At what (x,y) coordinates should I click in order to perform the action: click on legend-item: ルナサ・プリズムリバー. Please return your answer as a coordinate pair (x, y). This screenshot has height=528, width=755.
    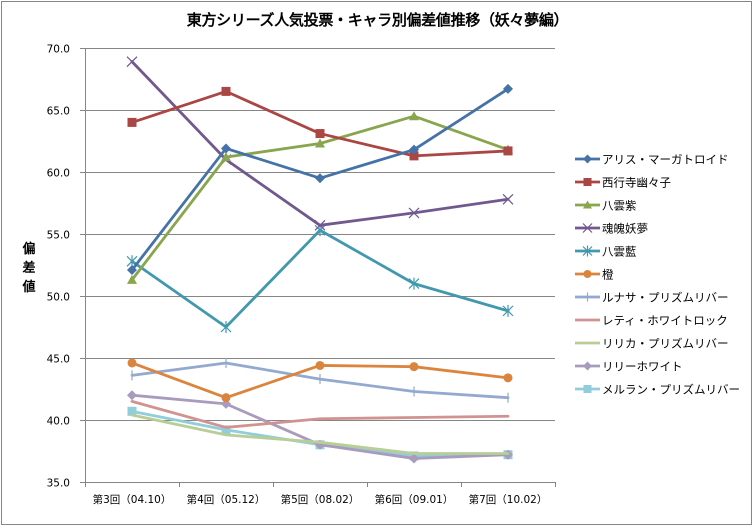
    Looking at the image, I should click on (652, 298).